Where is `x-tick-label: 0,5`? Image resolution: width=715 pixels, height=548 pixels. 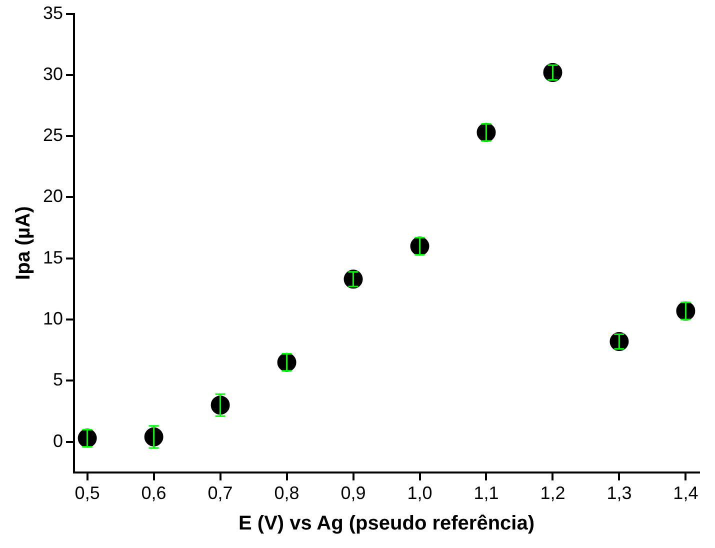 x-tick-label: 0,5 is located at coordinates (87, 493).